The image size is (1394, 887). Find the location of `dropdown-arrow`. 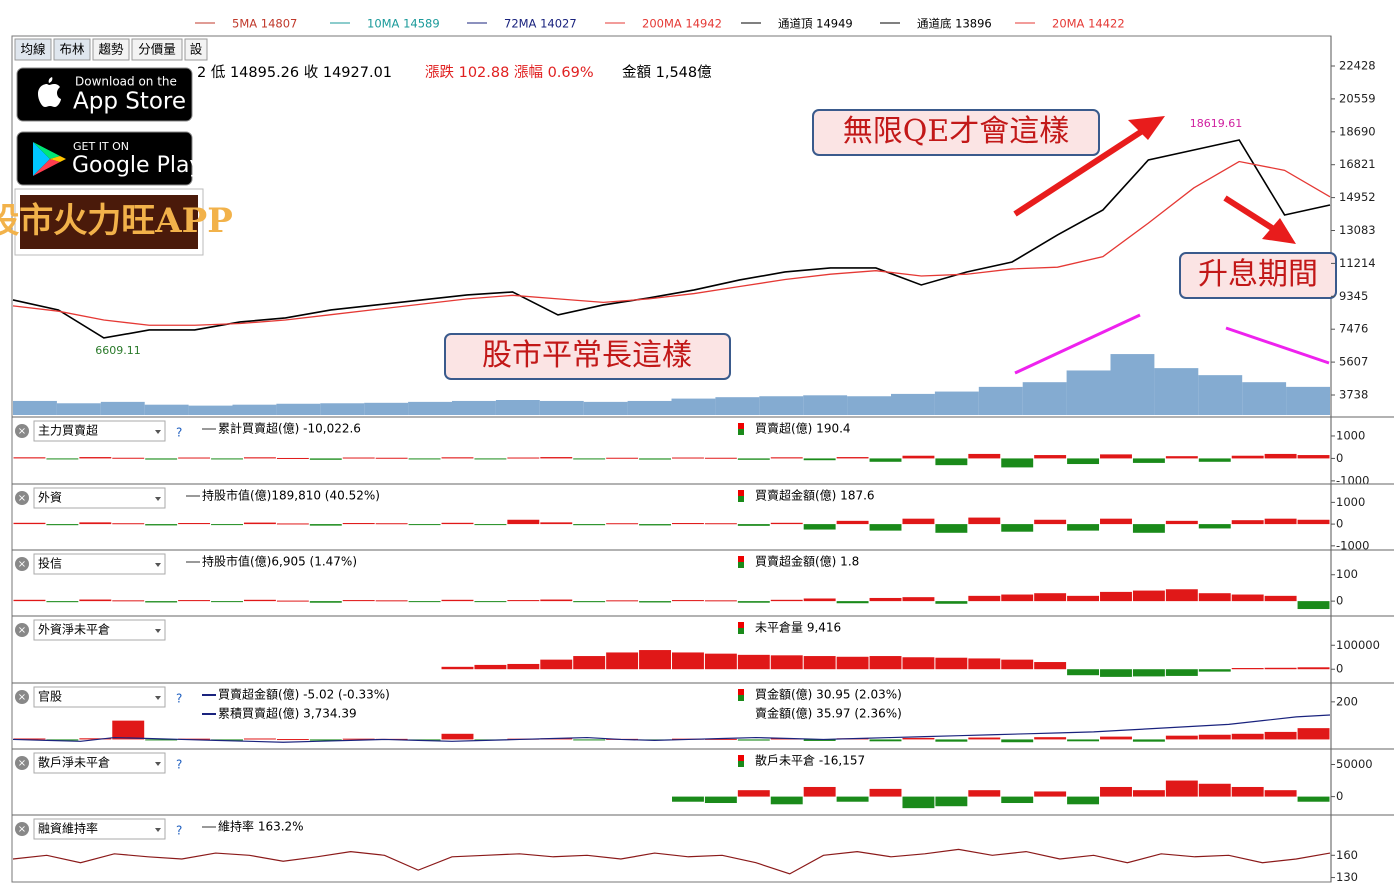

dropdown-arrow is located at coordinates (158, 565).